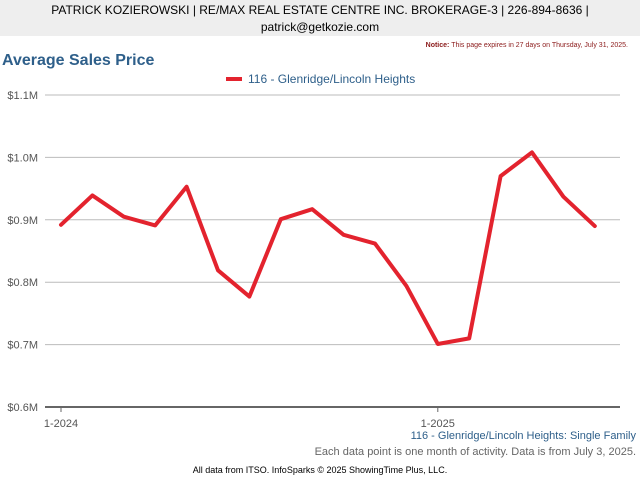  Describe the element at coordinates (78, 60) in the screenshot. I see `chart-title: Average Sales Price` at that location.